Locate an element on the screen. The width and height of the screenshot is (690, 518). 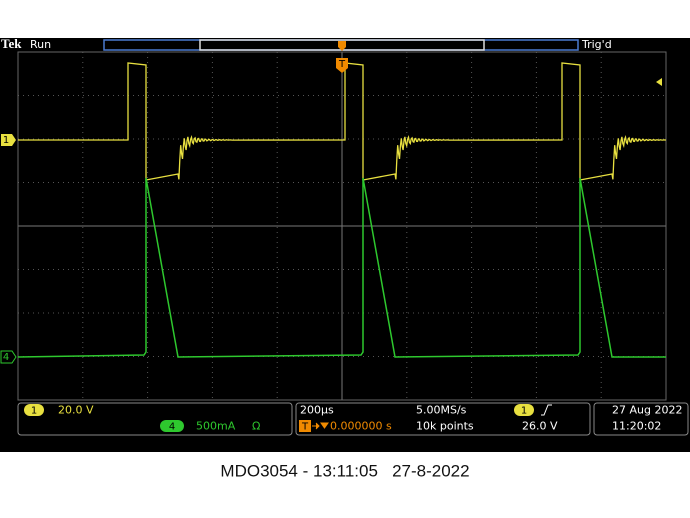
trigger-source: 1 is located at coordinates (524, 411).